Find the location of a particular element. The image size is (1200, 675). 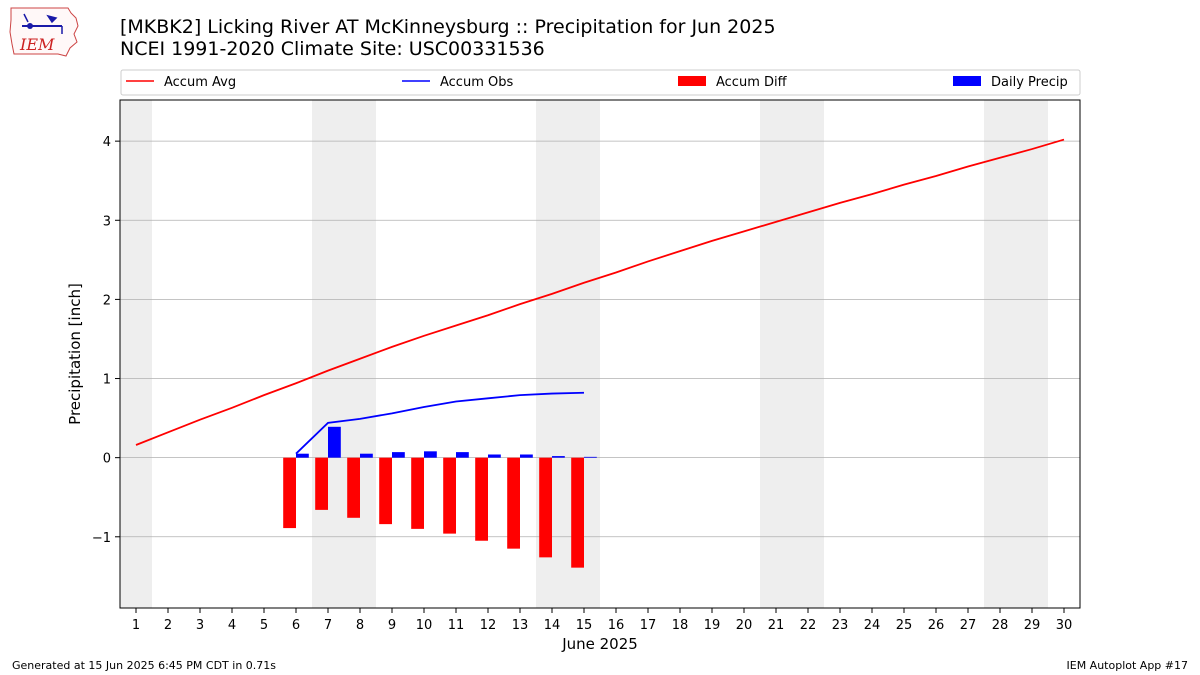

bars is located at coordinates (440, 497).